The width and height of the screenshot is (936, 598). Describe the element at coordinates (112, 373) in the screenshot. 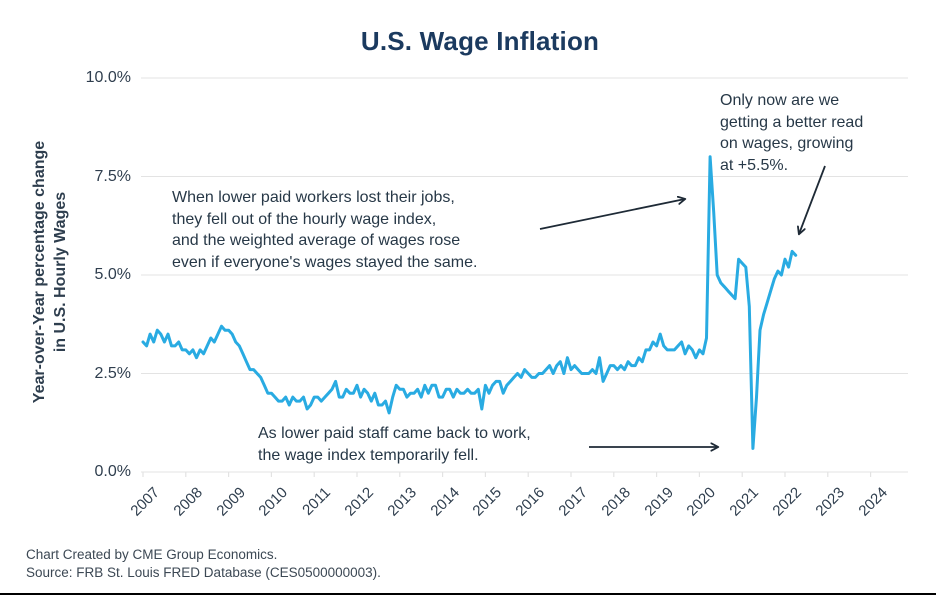

I see `y-tick-label: 2.5%` at that location.